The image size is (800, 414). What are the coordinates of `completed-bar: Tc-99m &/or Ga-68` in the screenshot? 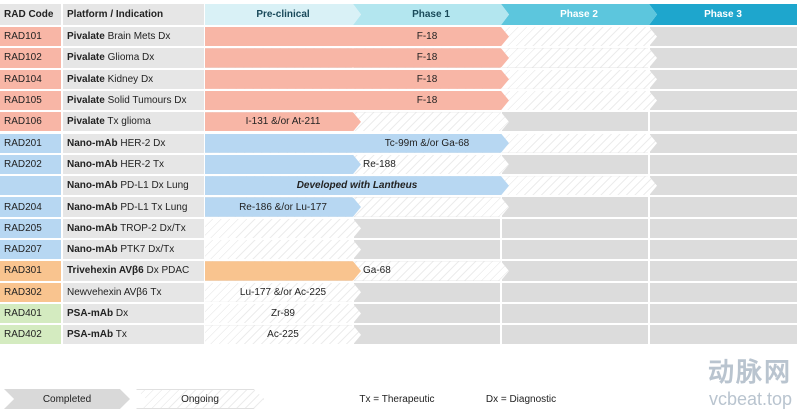 It's located at (357, 143).